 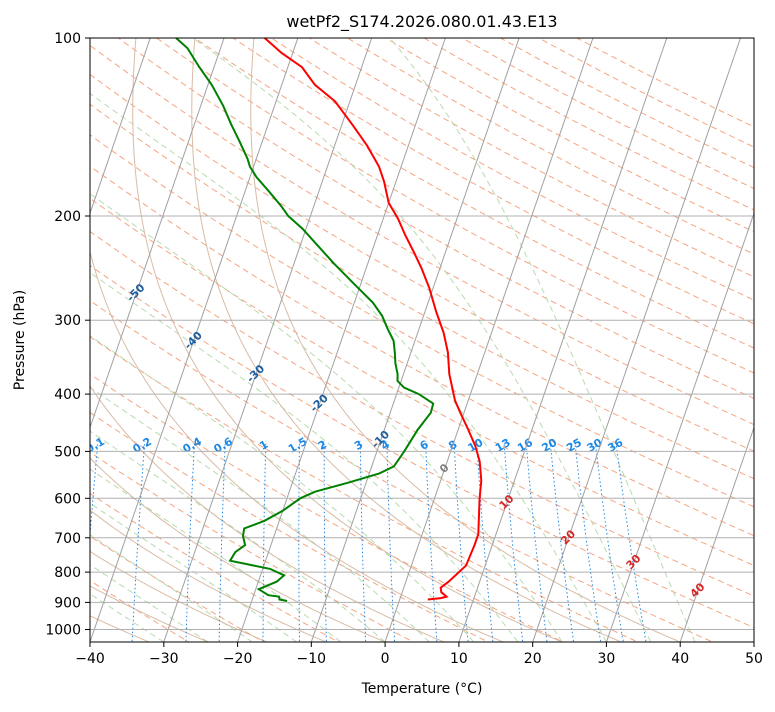 I want to click on x-tick-label: 0, so click(x=385, y=659).